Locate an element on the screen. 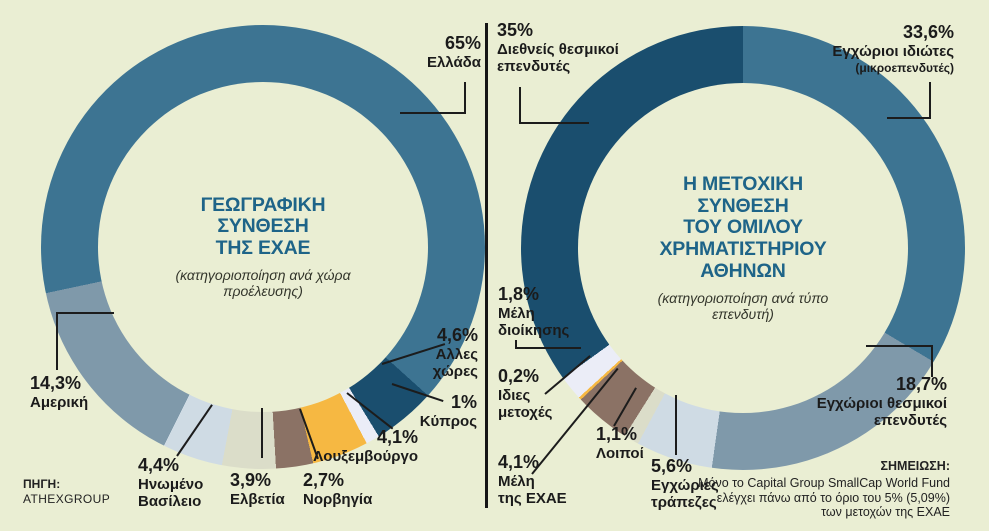 This screenshot has height=531, width=989. leader-line-greece-h is located at coordinates (433, 113).